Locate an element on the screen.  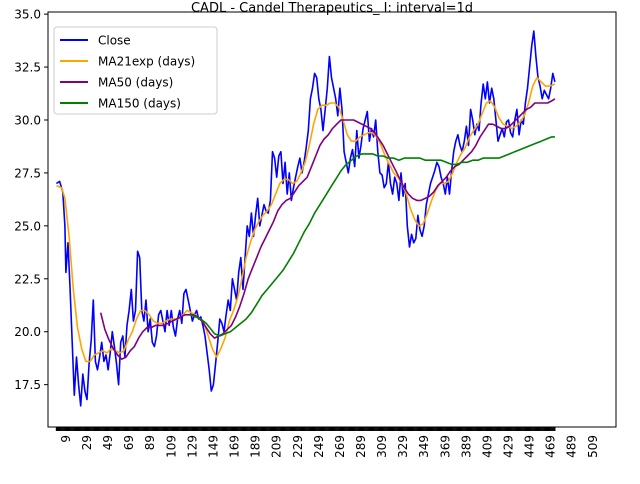
y-tick-label: 25.0 is located at coordinates (27, 226).